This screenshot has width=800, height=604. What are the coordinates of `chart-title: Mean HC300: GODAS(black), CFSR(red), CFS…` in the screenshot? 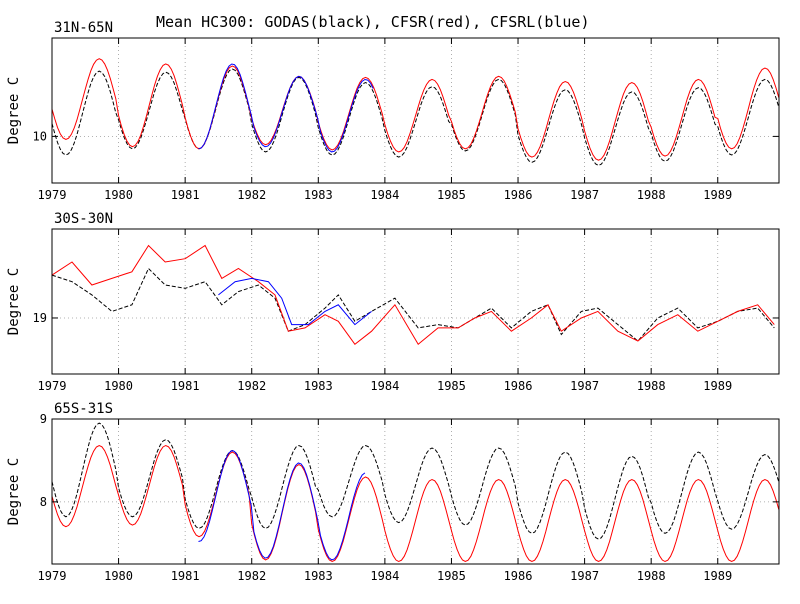 It's located at (372, 22).